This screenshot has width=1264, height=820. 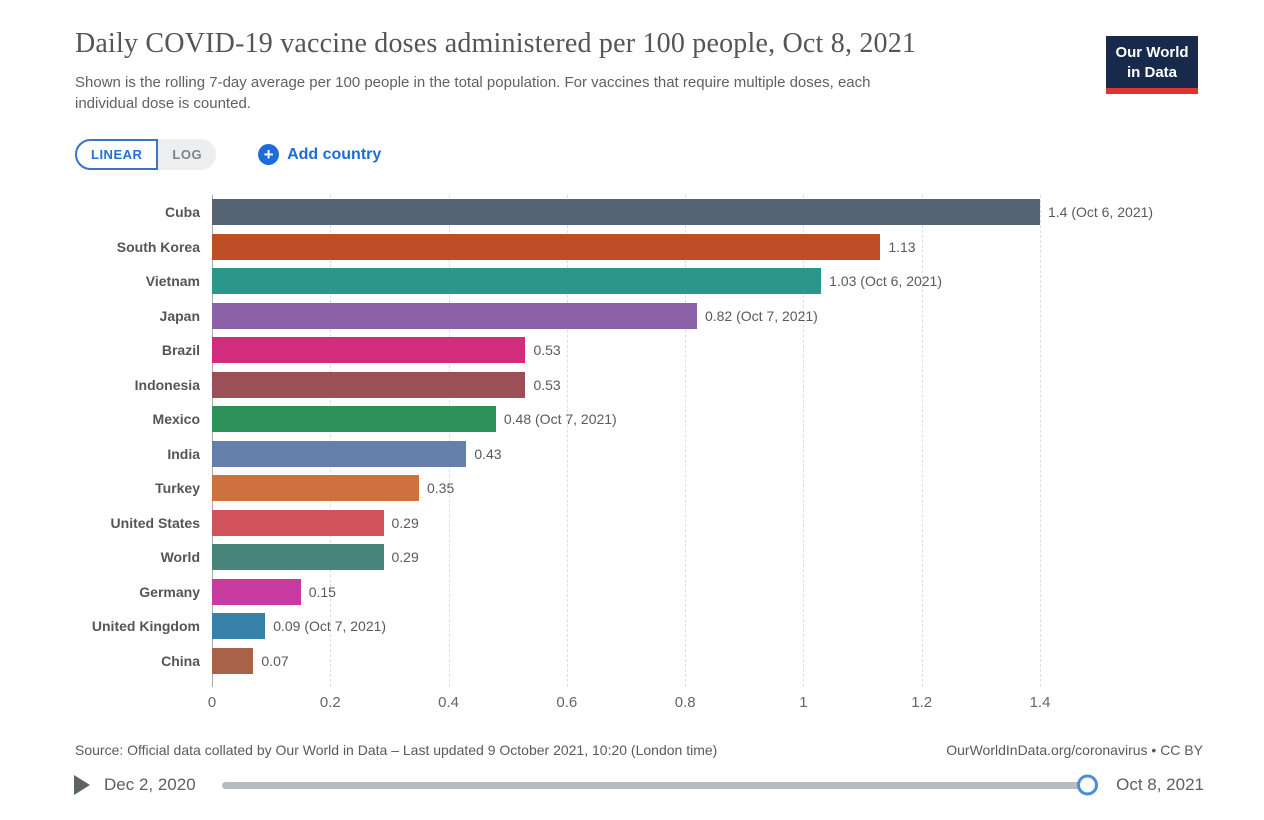 I want to click on bar-china, so click(x=233, y=660).